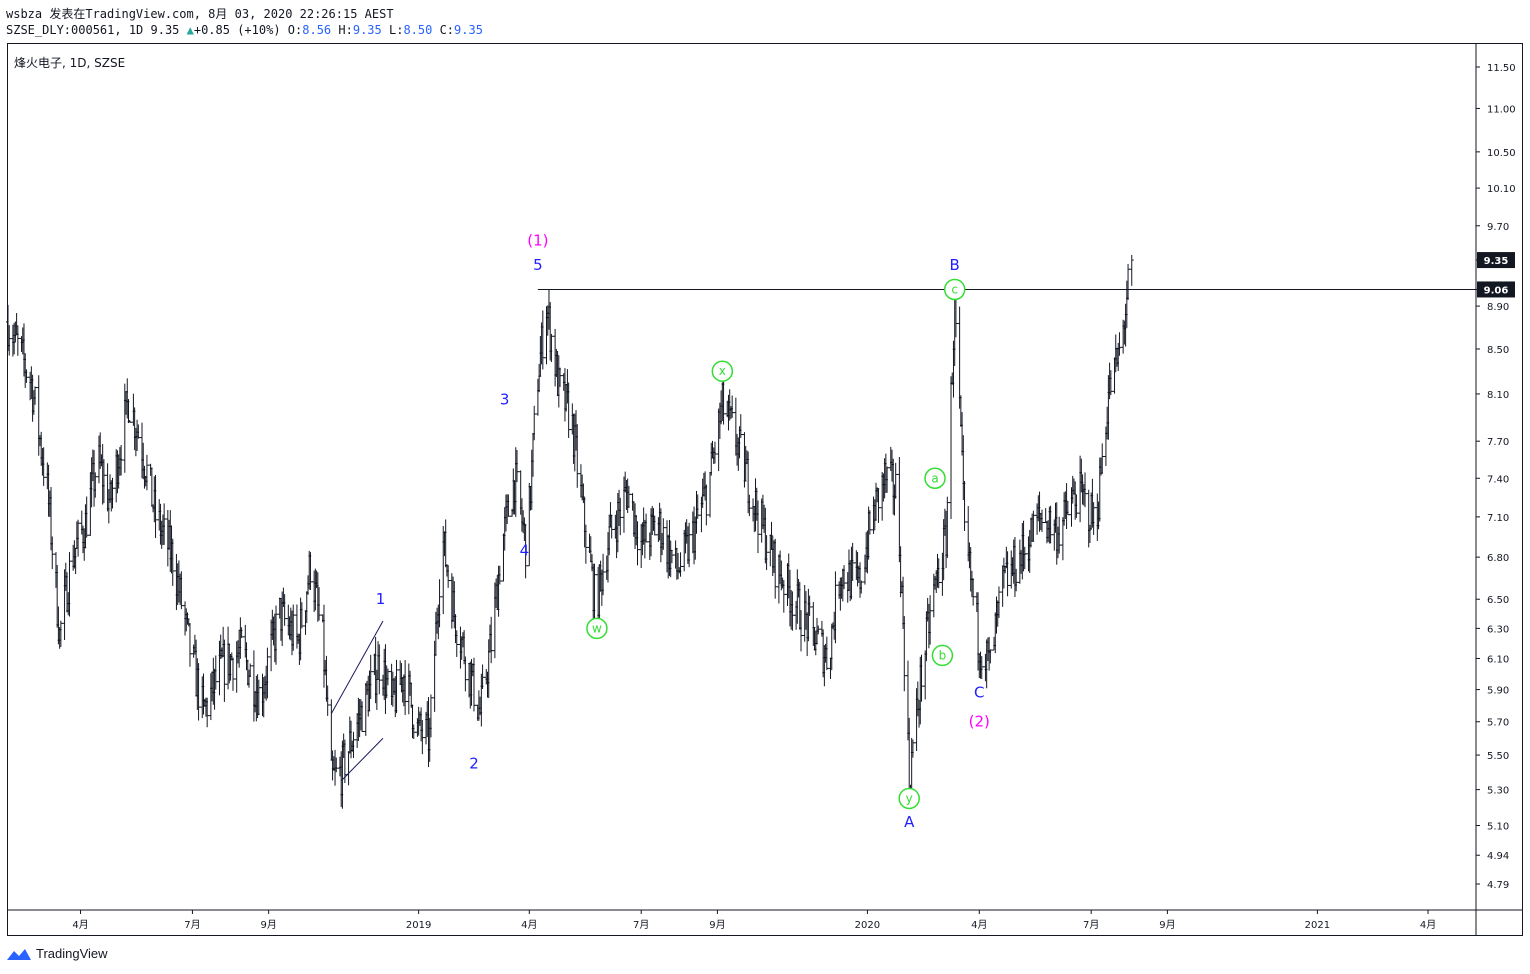 The width and height of the screenshot is (1530, 974). What do you see at coordinates (317, 30) in the screenshot?
I see `open-value: 8.56` at bounding box center [317, 30].